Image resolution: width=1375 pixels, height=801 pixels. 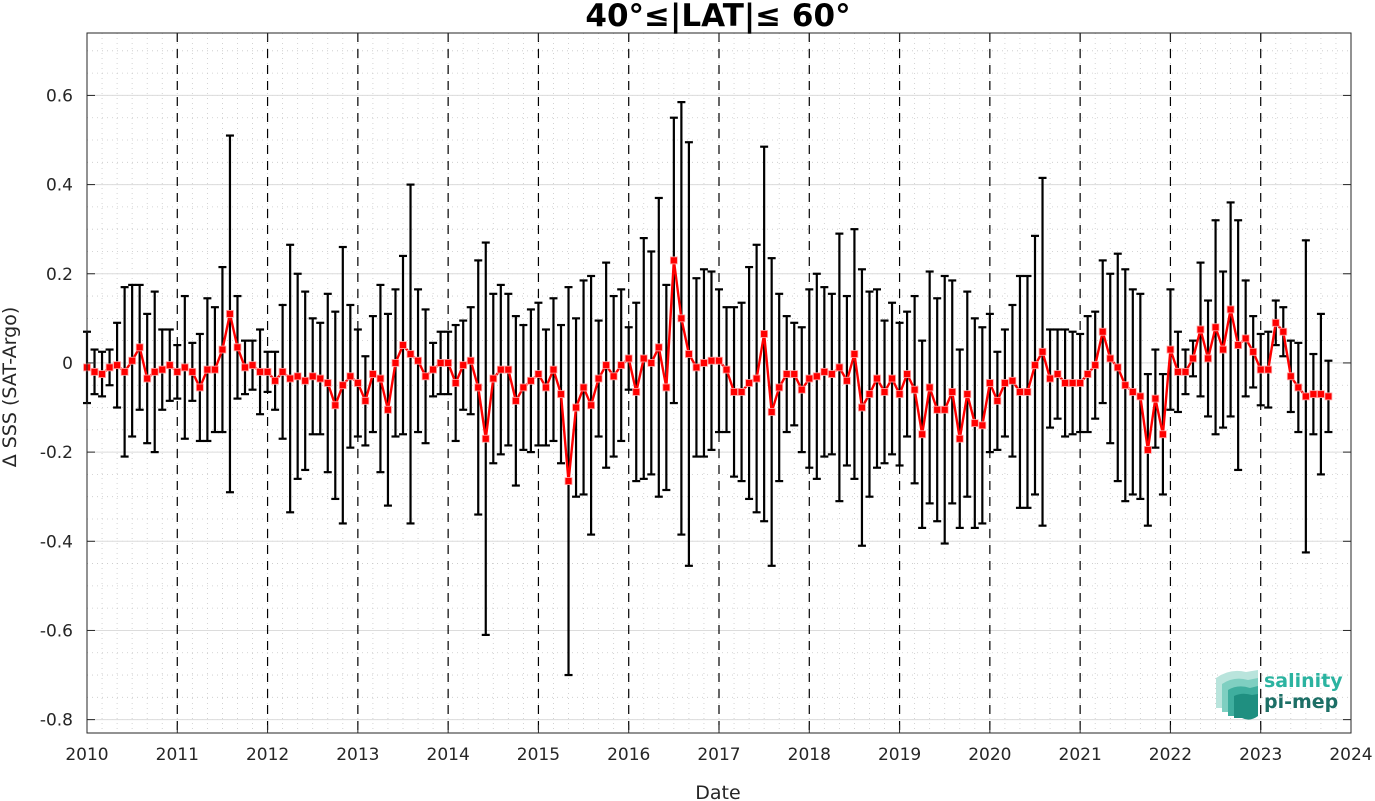 I want to click on x-tick-label: 2010, so click(x=86, y=755).